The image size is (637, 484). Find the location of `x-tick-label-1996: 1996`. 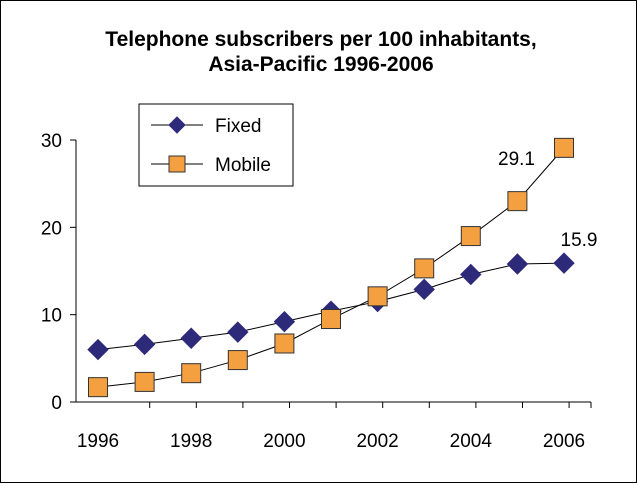

x-tick-label-1996: 1996 is located at coordinates (98, 441).